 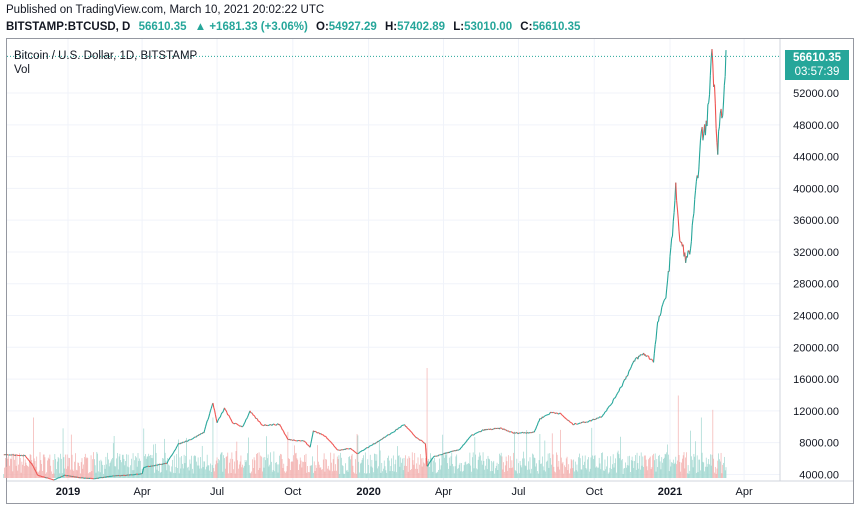 I want to click on bar-countdown: 03:57:39, so click(x=817, y=72).